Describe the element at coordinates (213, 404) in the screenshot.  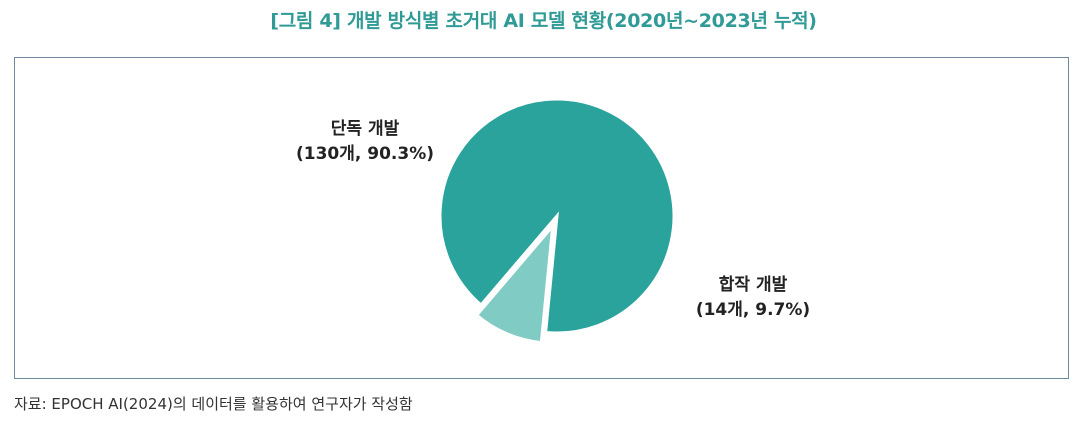
I see `source-note: 자료: EPOCH AI(2024)의 데이터를 활용하여 연구자가 작성함` at that location.